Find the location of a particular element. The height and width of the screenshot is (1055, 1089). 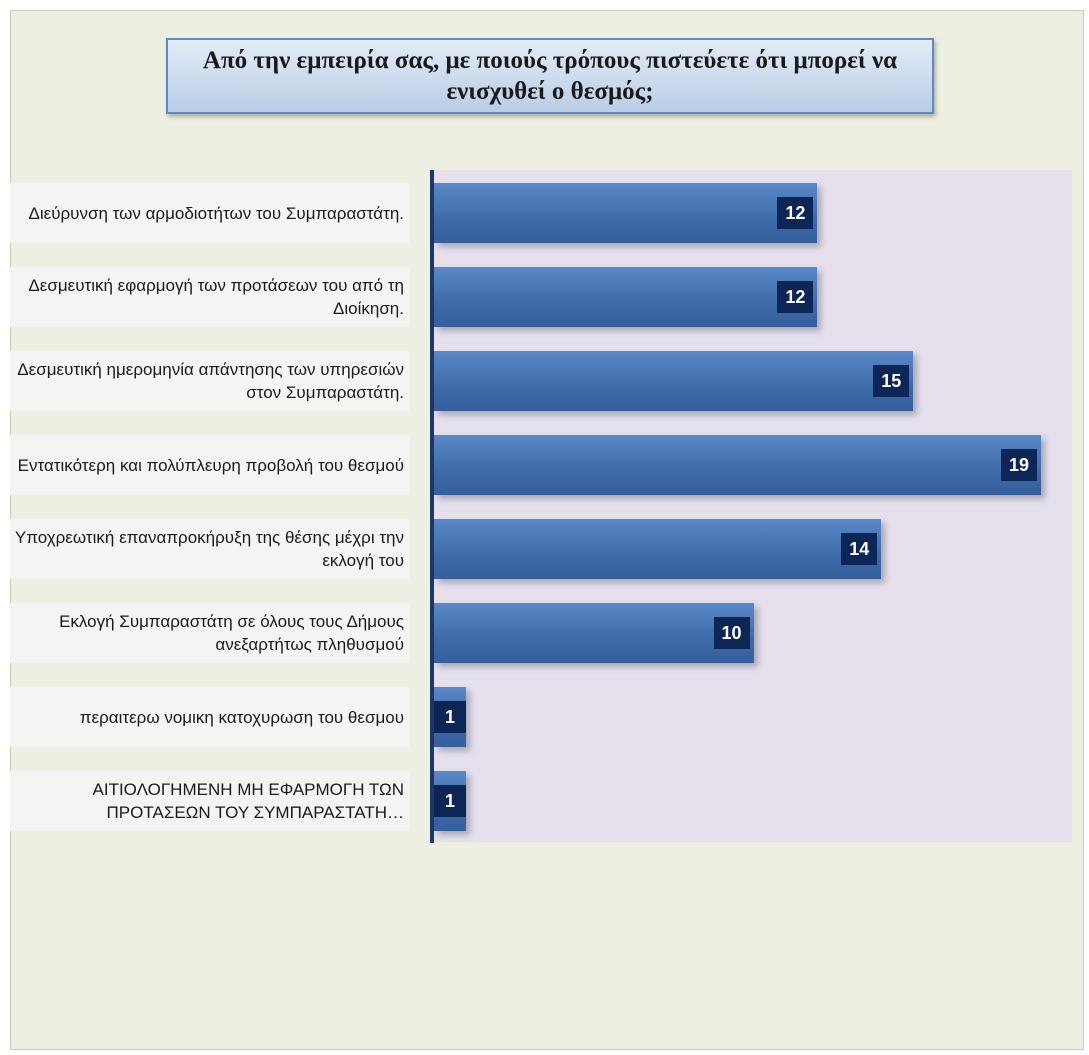

data-label: 15 is located at coordinates (891, 381).